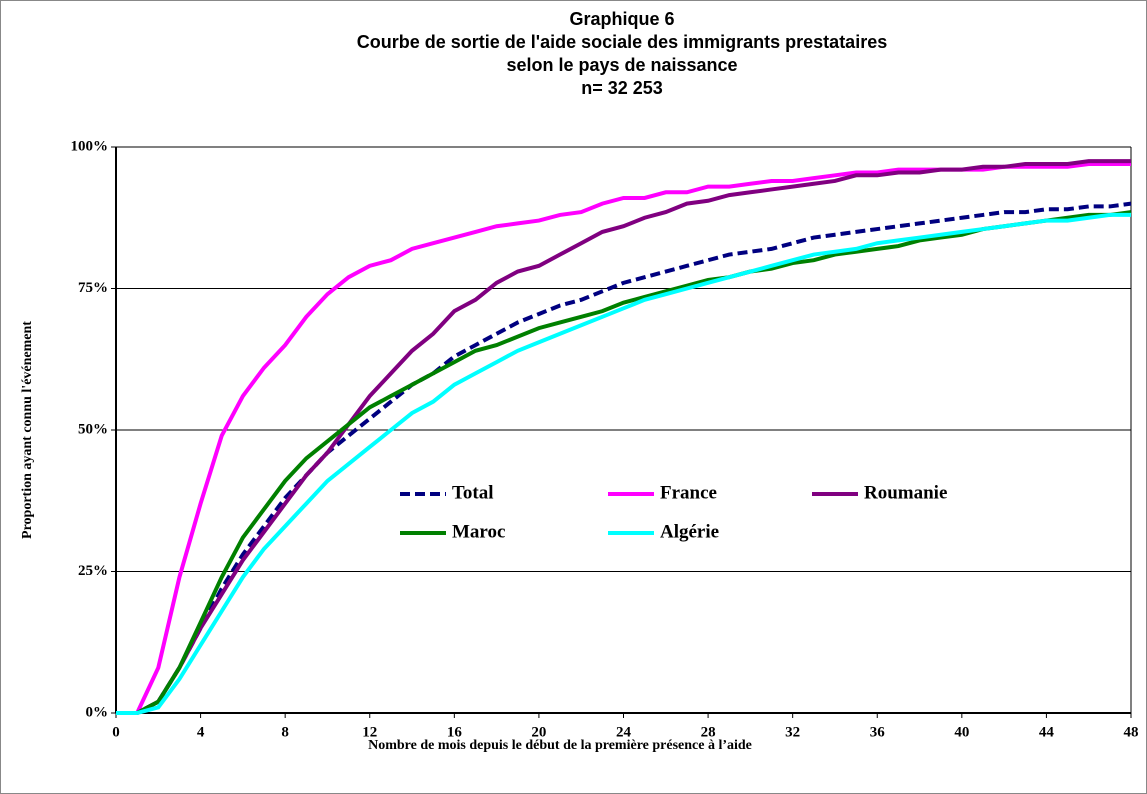 Image resolution: width=1147 pixels, height=794 pixels. What do you see at coordinates (93, 429) in the screenshot?
I see `y-tick-label: 50%` at bounding box center [93, 429].